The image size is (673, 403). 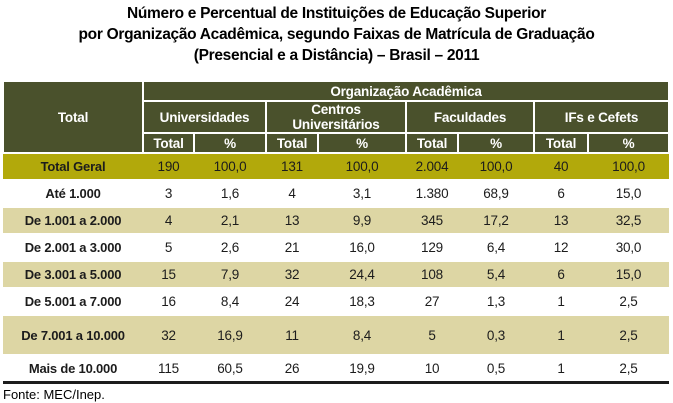 I want to click on data-cell: 19,9, so click(x=362, y=368).